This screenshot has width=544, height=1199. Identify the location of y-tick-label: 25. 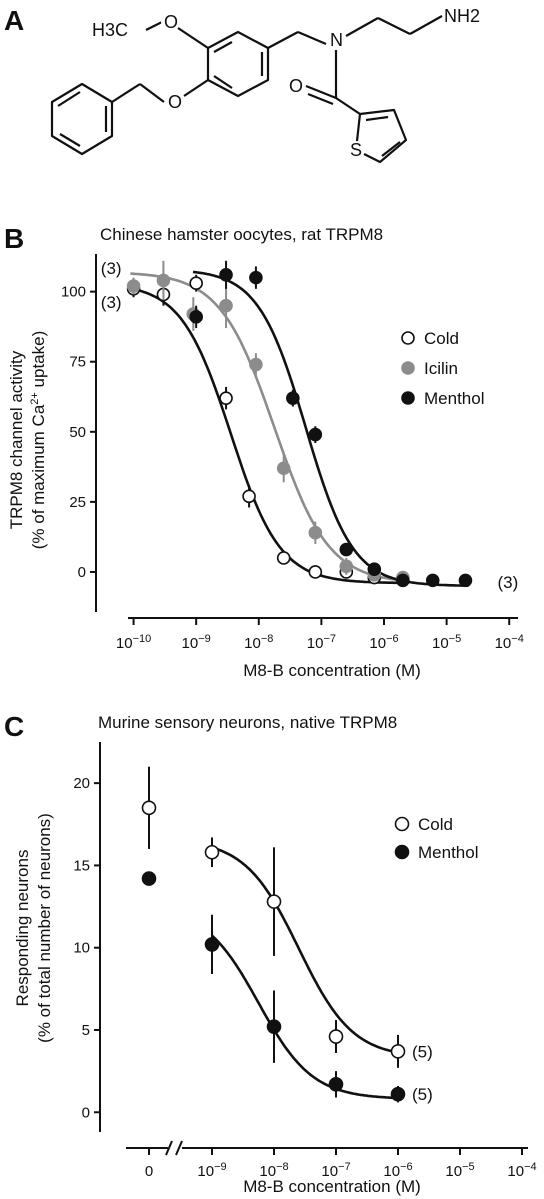
(77, 502).